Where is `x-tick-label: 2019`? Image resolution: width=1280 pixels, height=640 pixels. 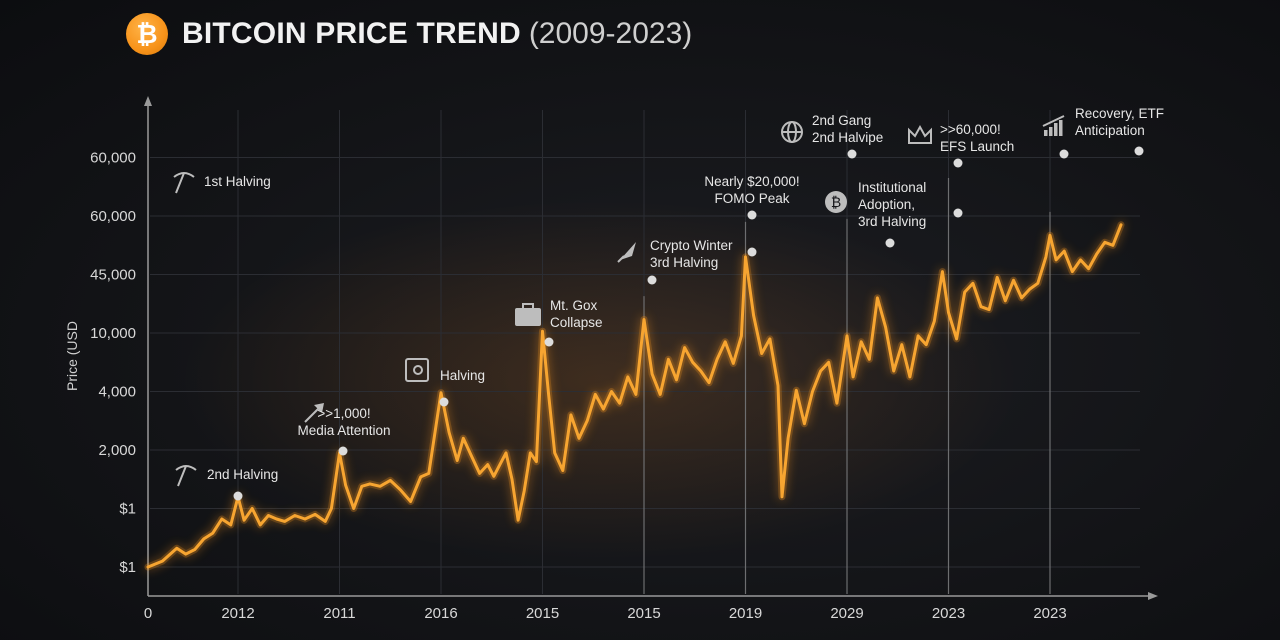
x-tick-label: 2019 is located at coordinates (745, 613).